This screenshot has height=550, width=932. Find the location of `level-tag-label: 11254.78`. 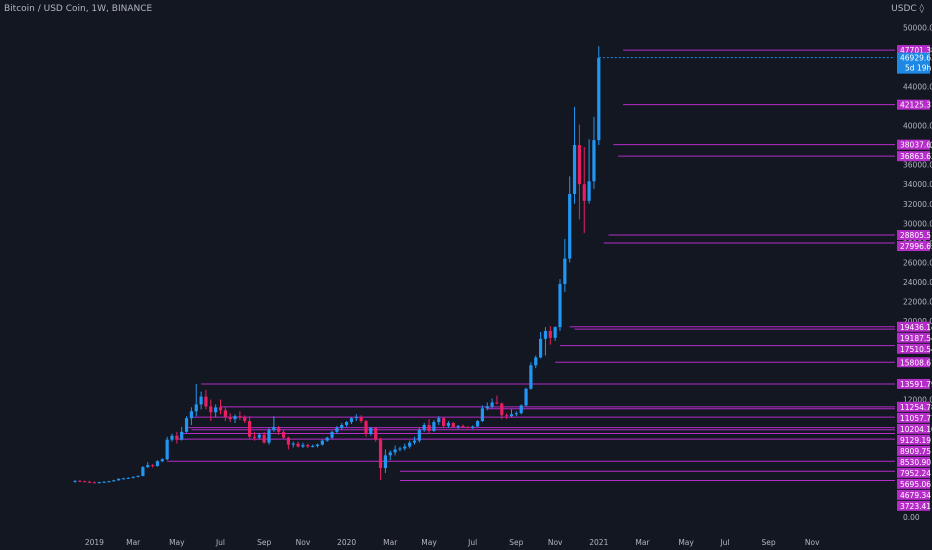

level-tag-label: 11254.78 is located at coordinates (916, 407).